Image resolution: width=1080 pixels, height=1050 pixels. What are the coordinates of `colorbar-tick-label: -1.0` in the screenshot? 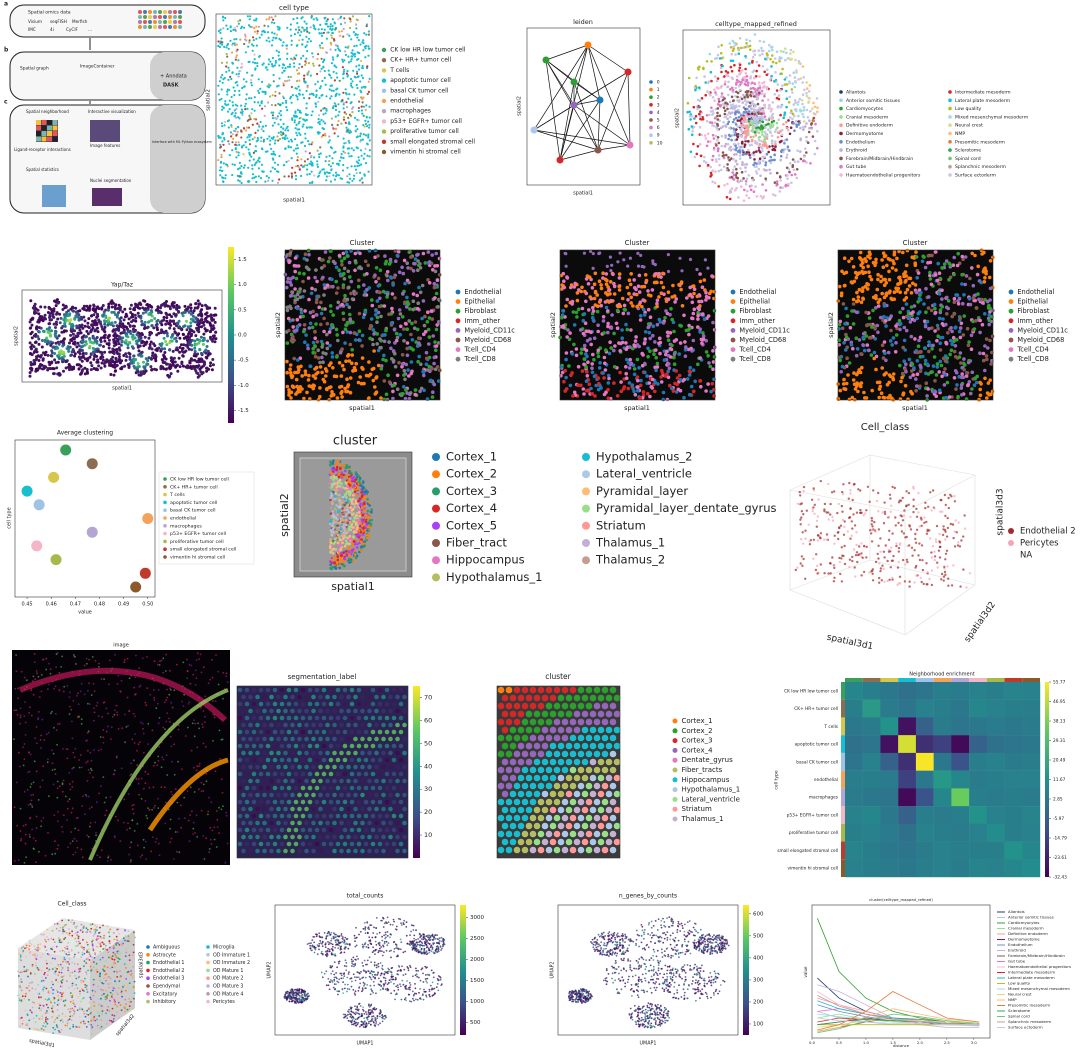 It's located at (243, 386).